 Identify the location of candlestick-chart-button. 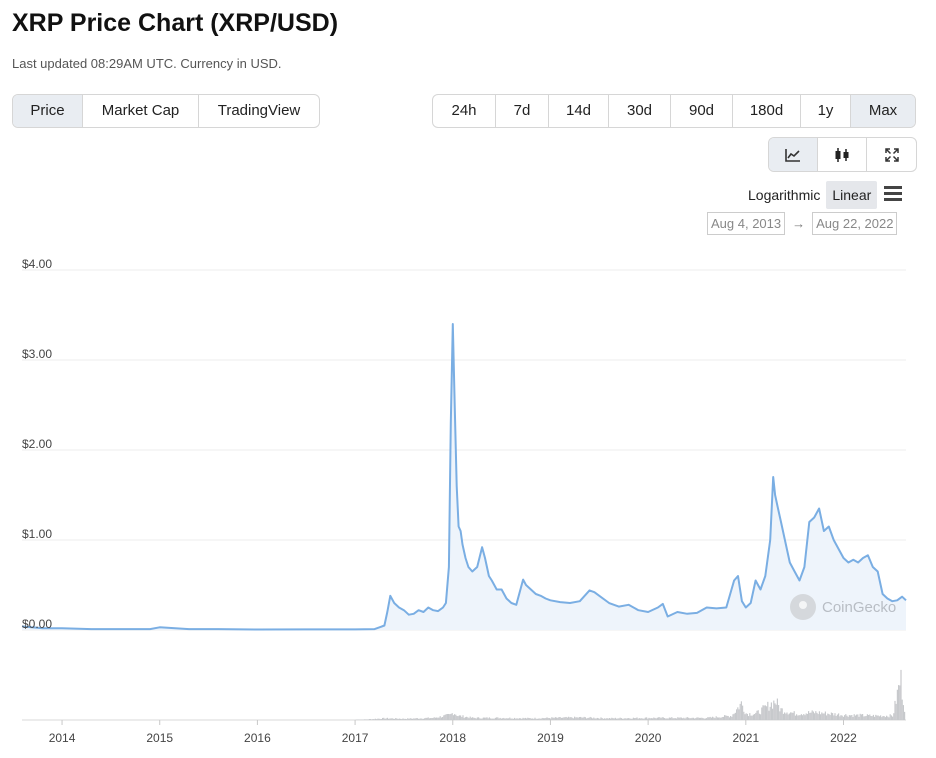
(842, 154).